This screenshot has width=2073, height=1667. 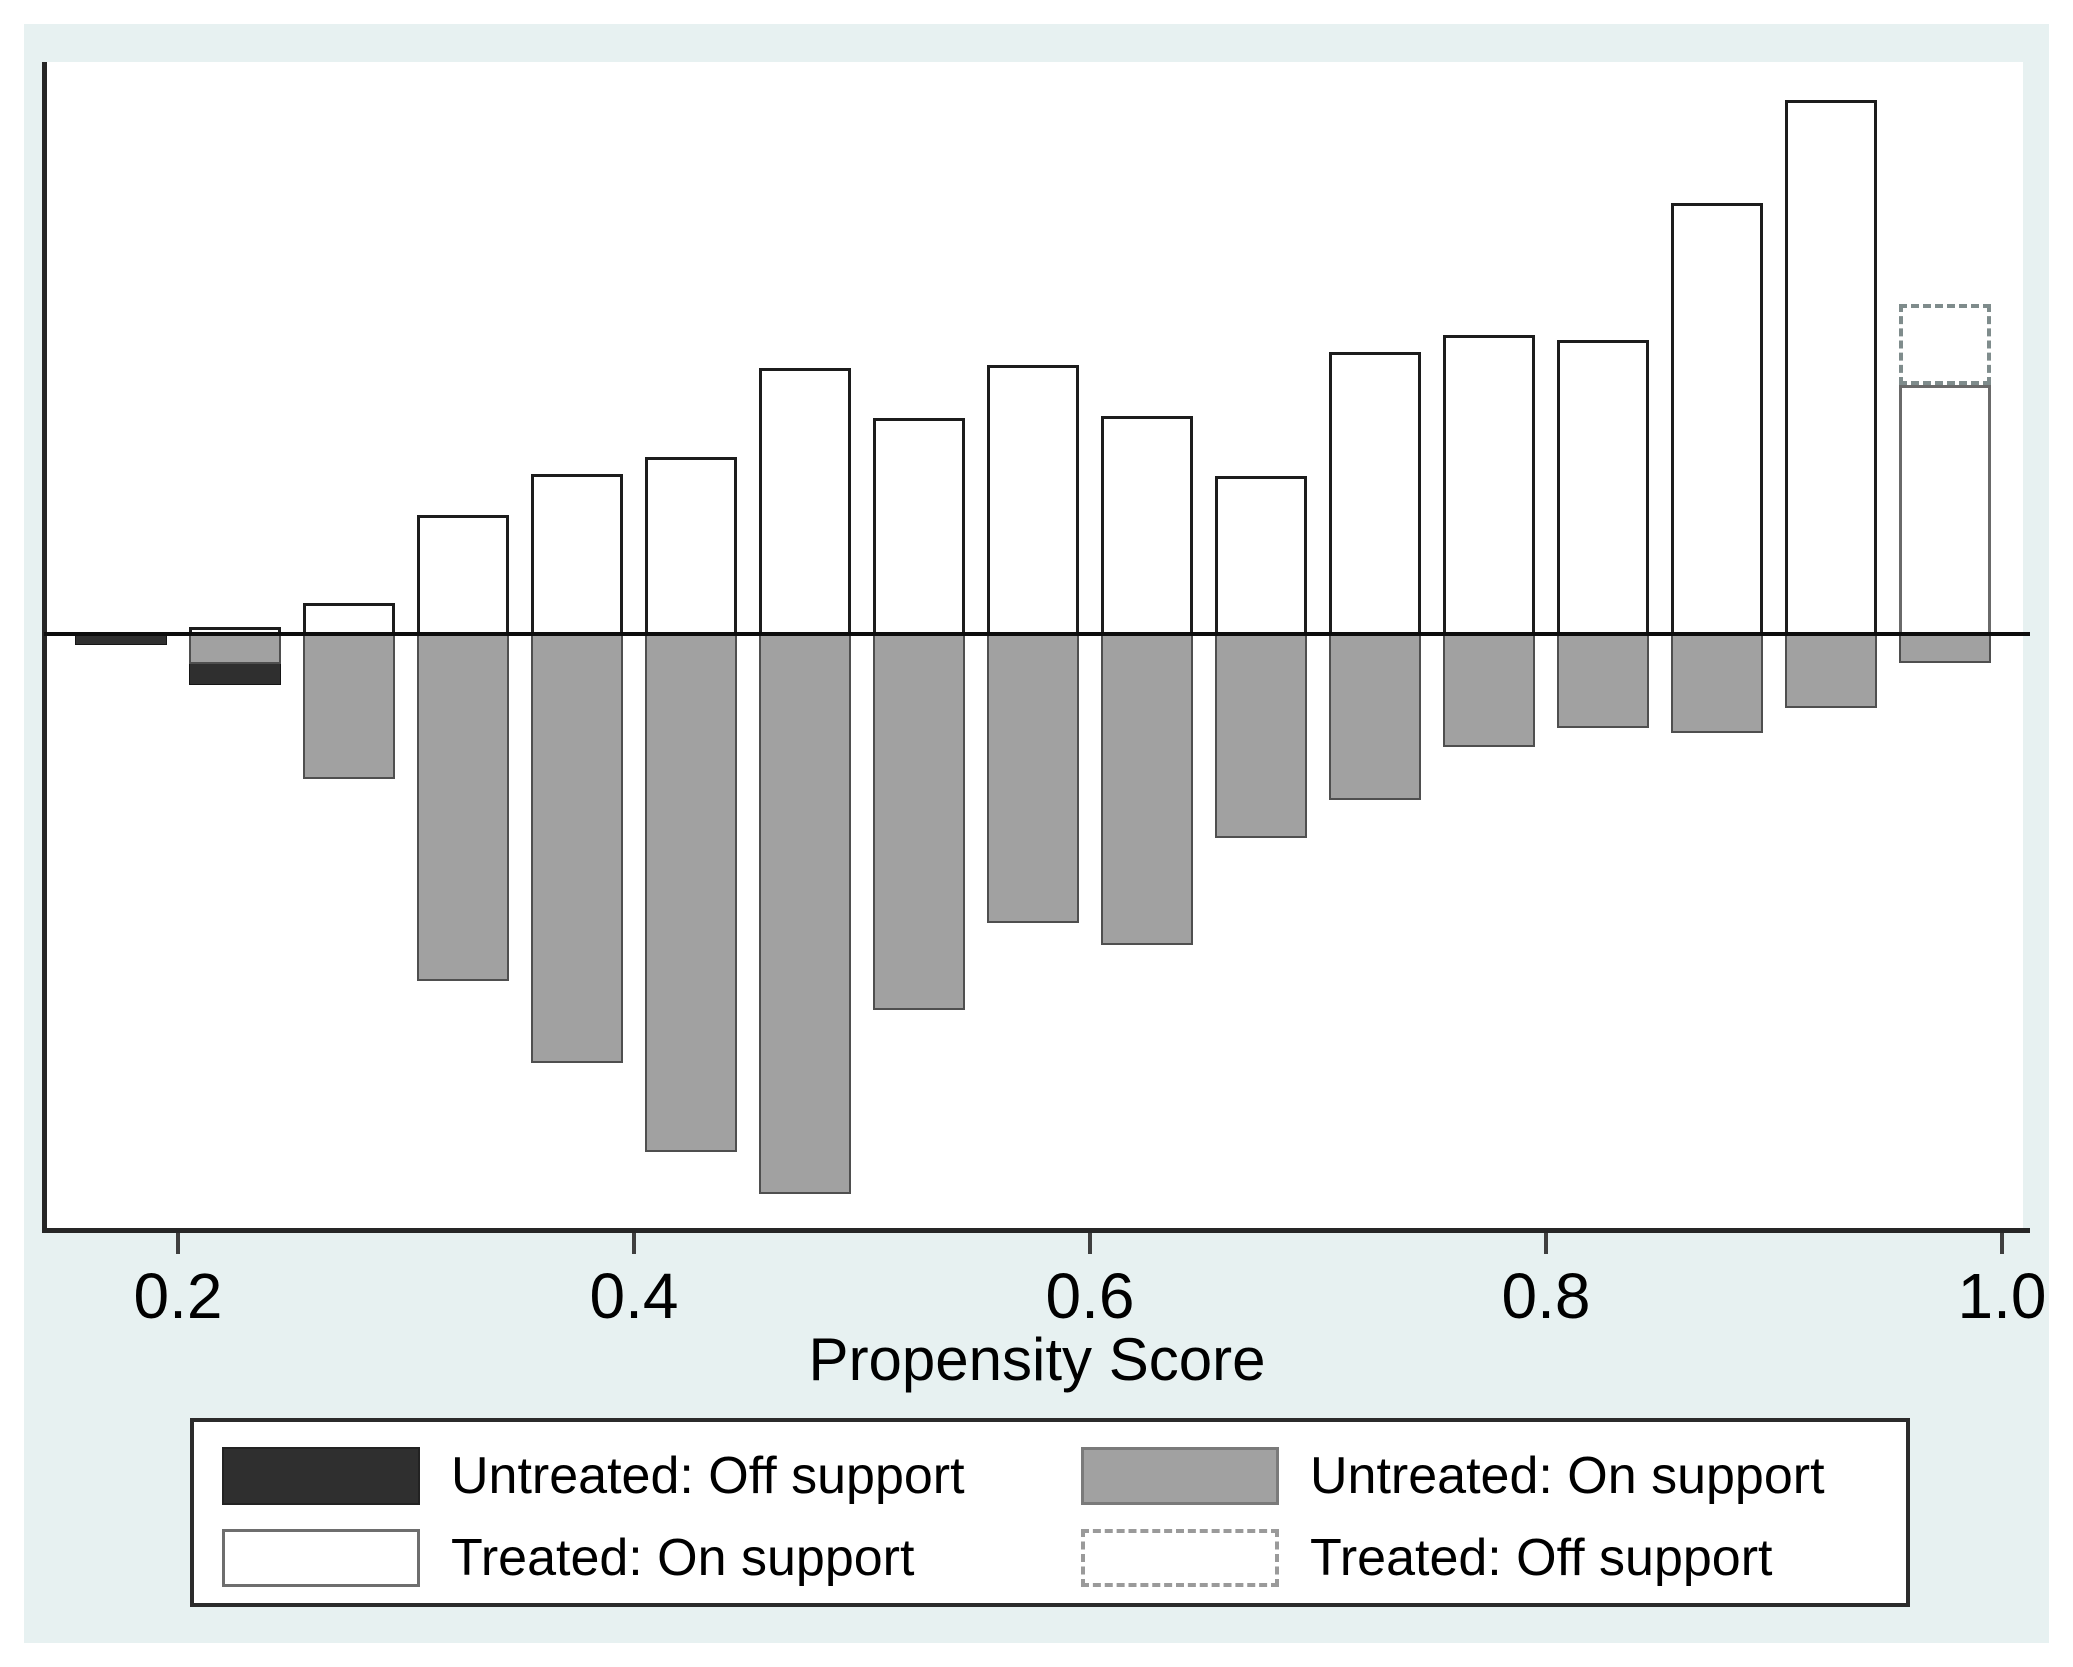 I want to click on untreated-on-support-swatch-icon, so click(x=1180, y=1476).